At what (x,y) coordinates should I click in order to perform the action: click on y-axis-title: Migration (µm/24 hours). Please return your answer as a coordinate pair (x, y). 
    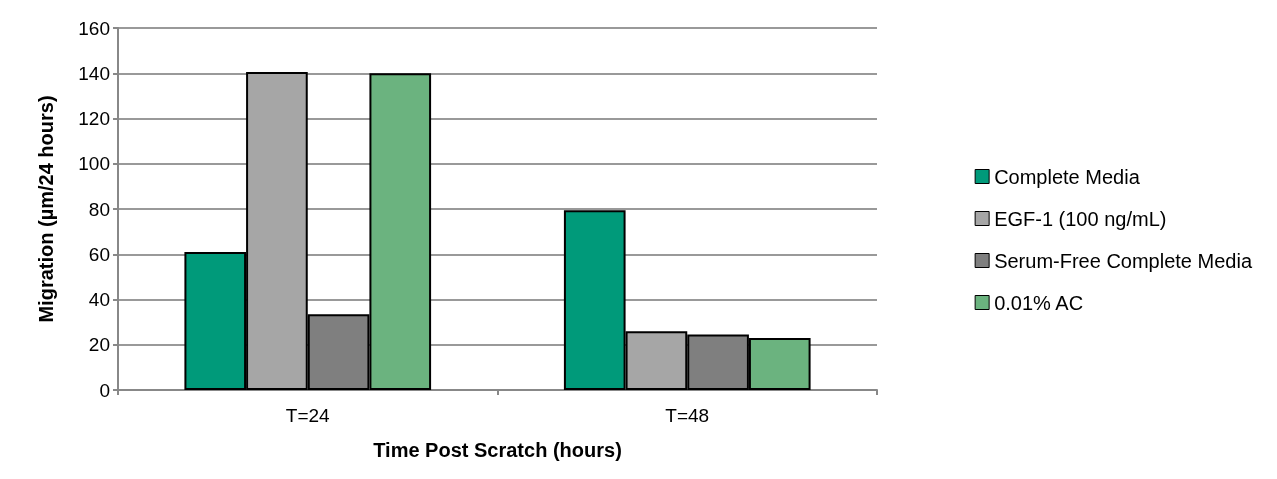
    Looking at the image, I should click on (46, 209).